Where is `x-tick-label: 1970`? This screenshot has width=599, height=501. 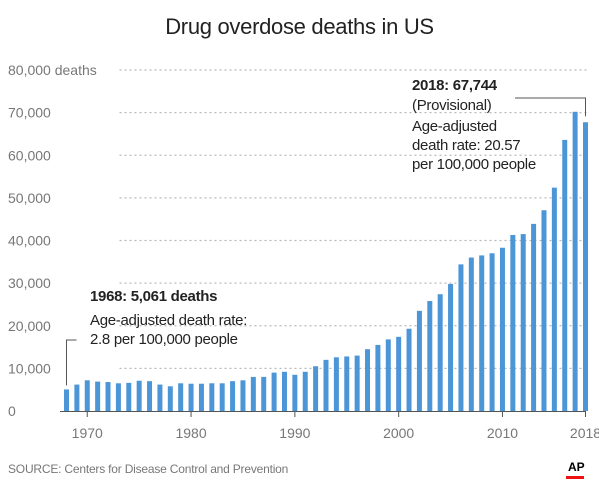
x-tick-label: 1970 is located at coordinates (87, 433).